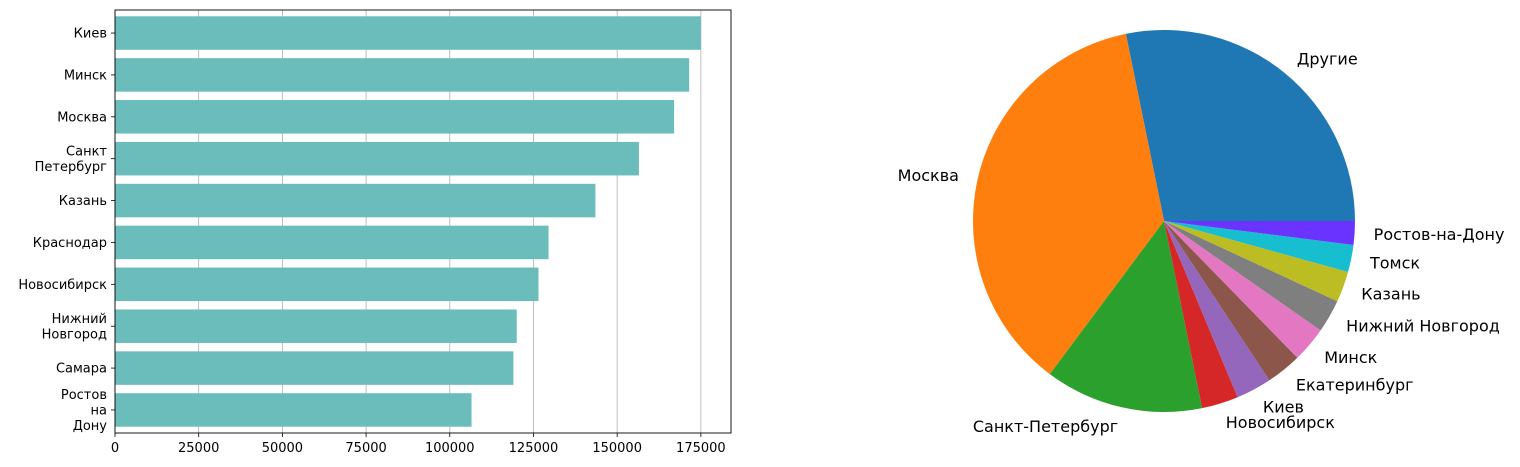 This screenshot has height=467, width=1520. I want to click on y-tick-label: Ростов на Дону, so click(84, 411).